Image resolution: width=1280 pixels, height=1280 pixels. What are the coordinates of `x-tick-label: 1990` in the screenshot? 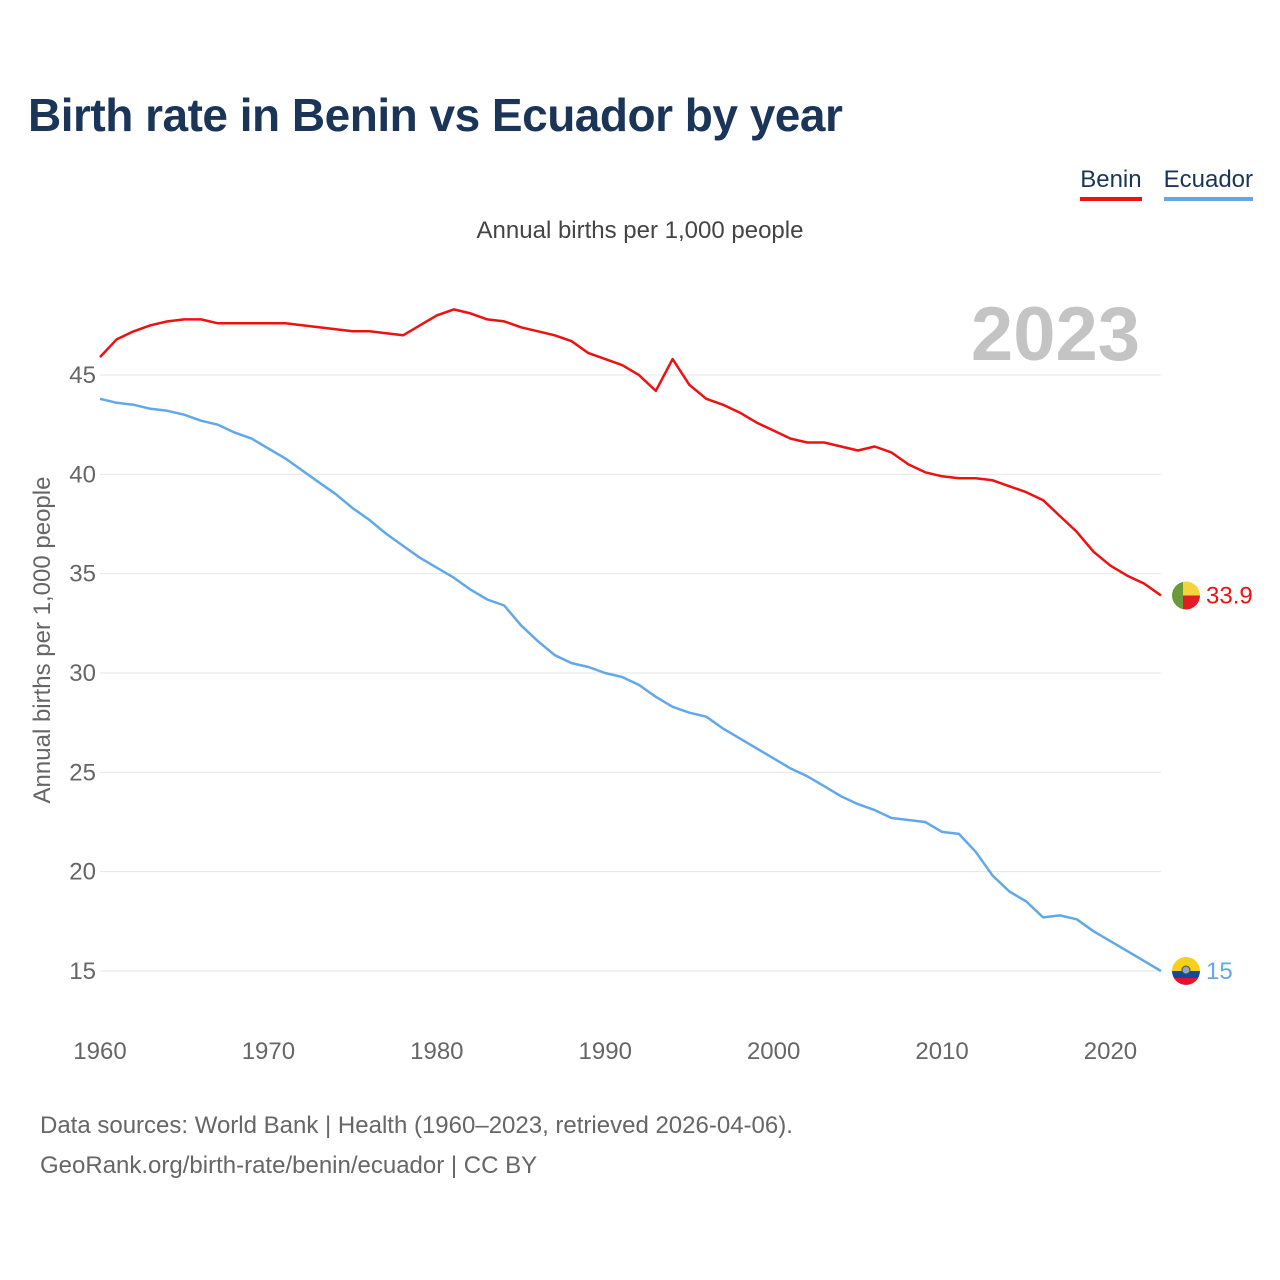 It's located at (605, 1051).